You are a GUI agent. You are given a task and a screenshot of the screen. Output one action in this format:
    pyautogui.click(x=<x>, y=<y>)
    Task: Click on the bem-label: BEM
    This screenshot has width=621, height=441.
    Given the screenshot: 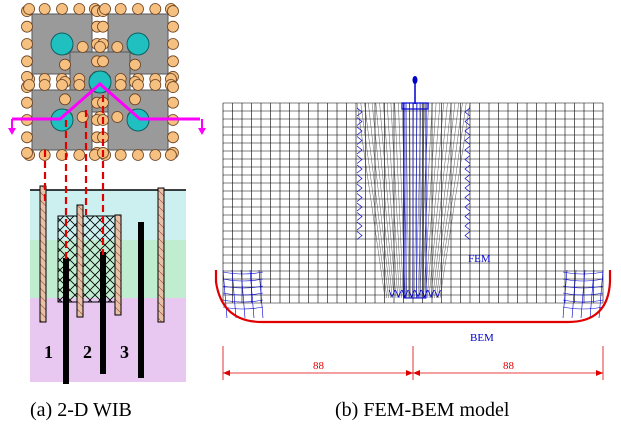 What is the action you would take?
    pyautogui.click(x=482, y=338)
    